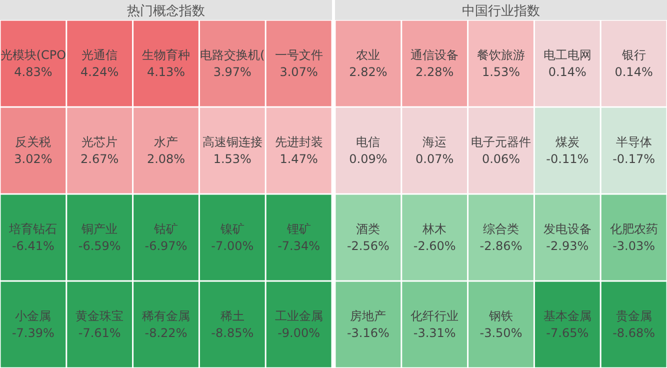  I want to click on data-label: -2.93%, so click(567, 246).